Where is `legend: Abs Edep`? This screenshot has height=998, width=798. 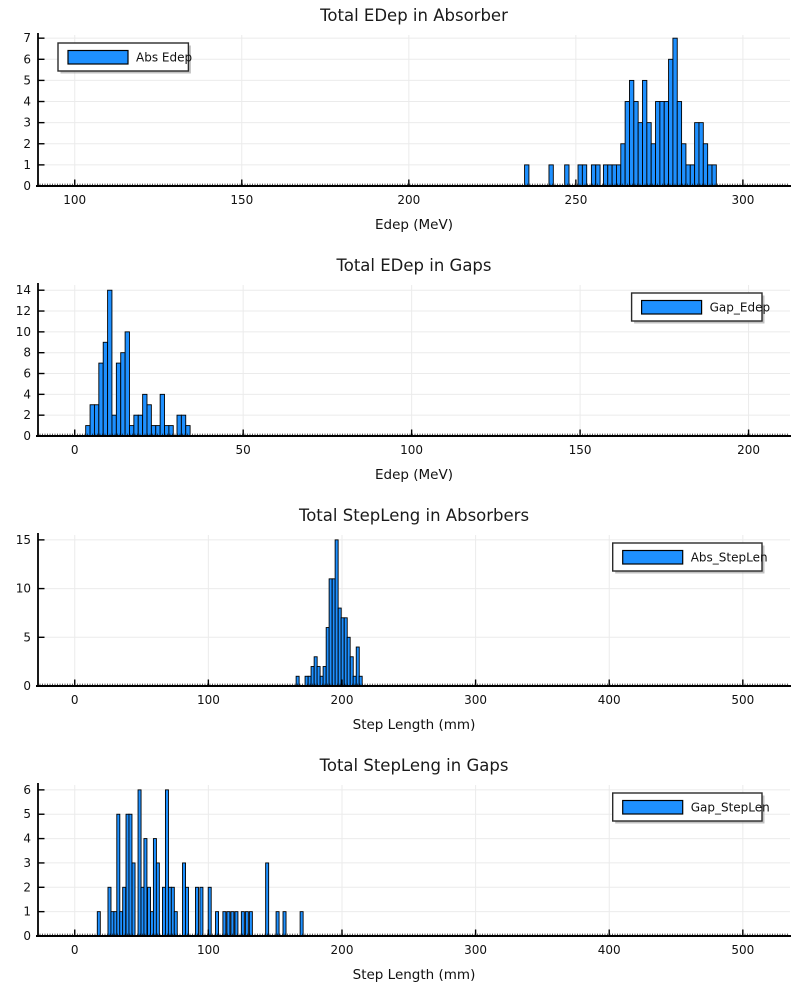 legend: Abs Edep is located at coordinates (124, 58).